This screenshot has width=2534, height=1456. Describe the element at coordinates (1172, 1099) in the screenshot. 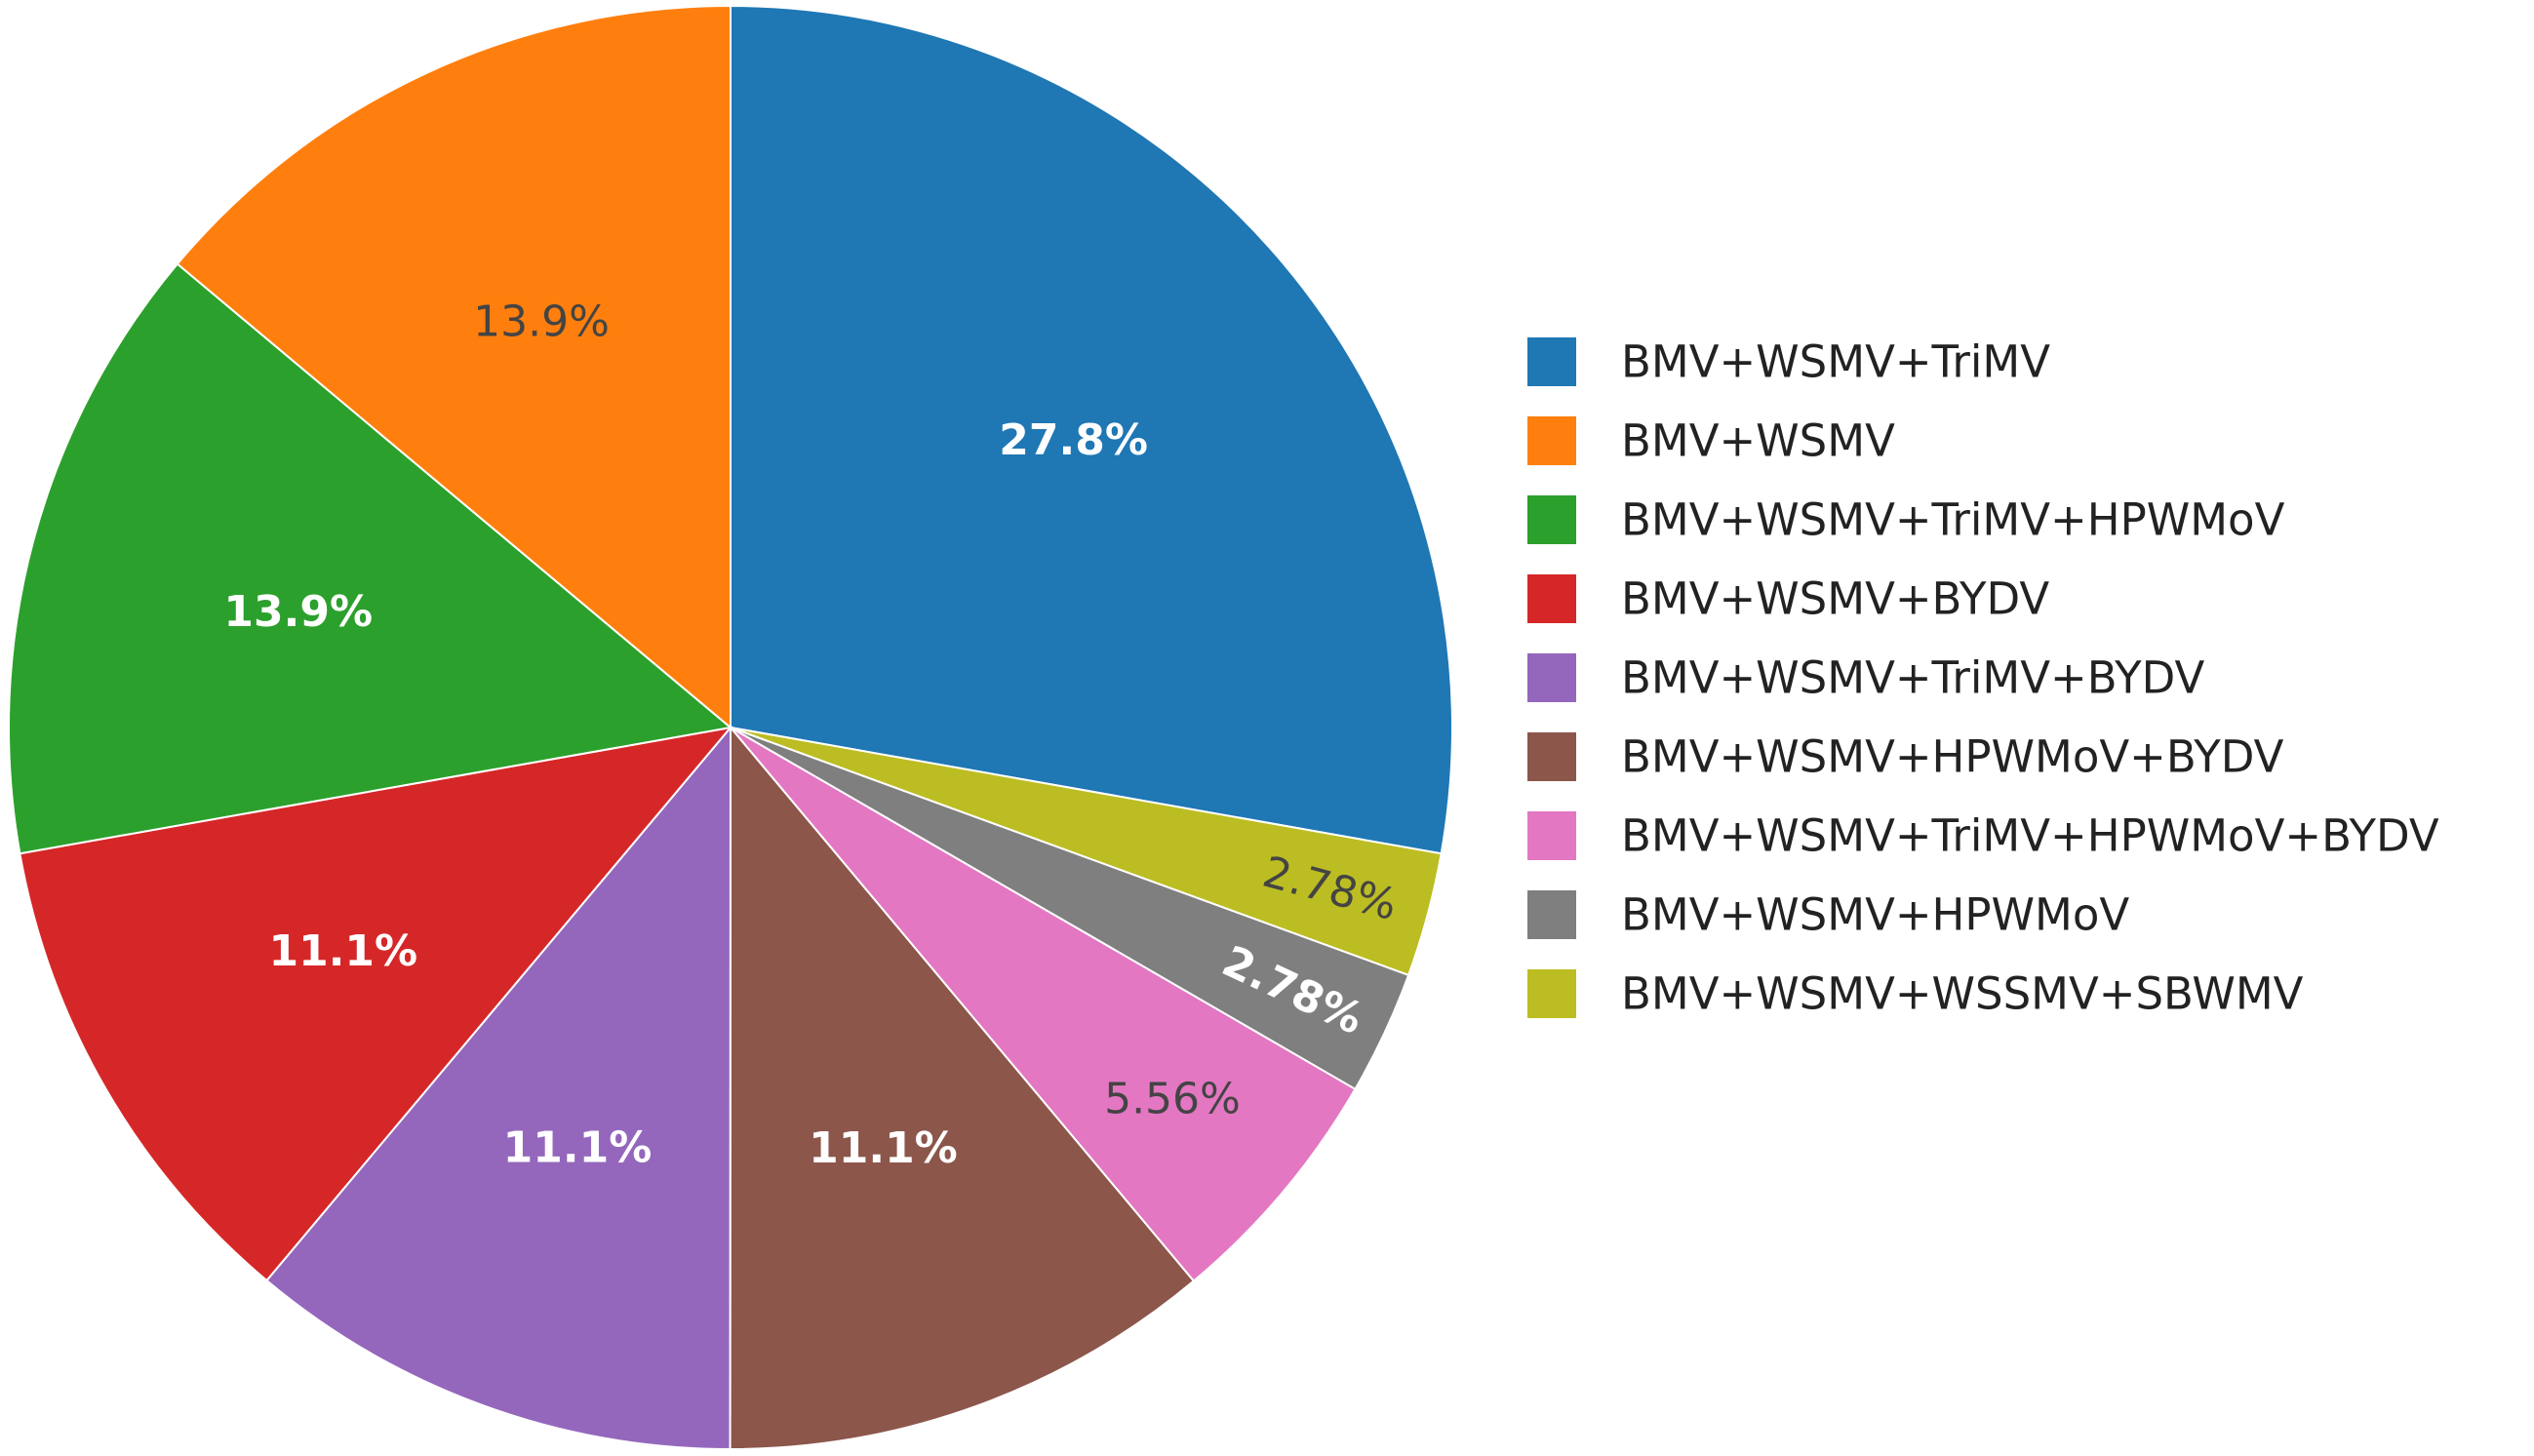

I see `slice-value-label: 5.56%` at that location.